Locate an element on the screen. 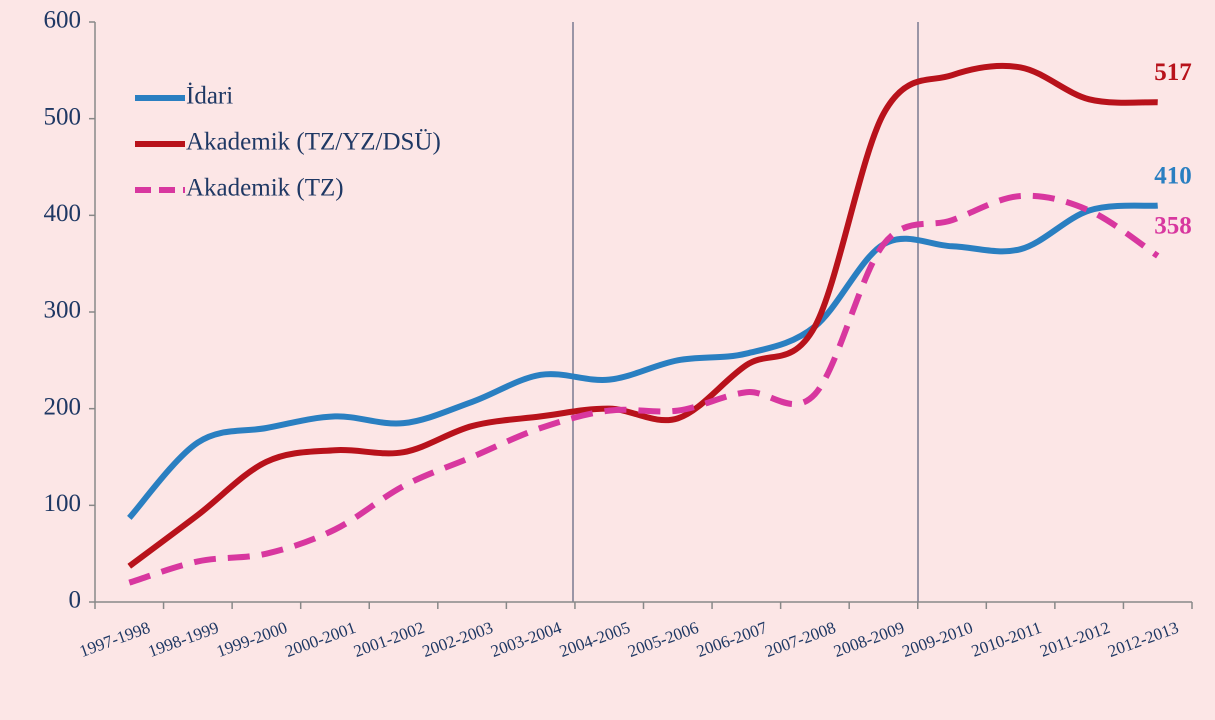  y-tick-label: 0 is located at coordinates (75, 600).